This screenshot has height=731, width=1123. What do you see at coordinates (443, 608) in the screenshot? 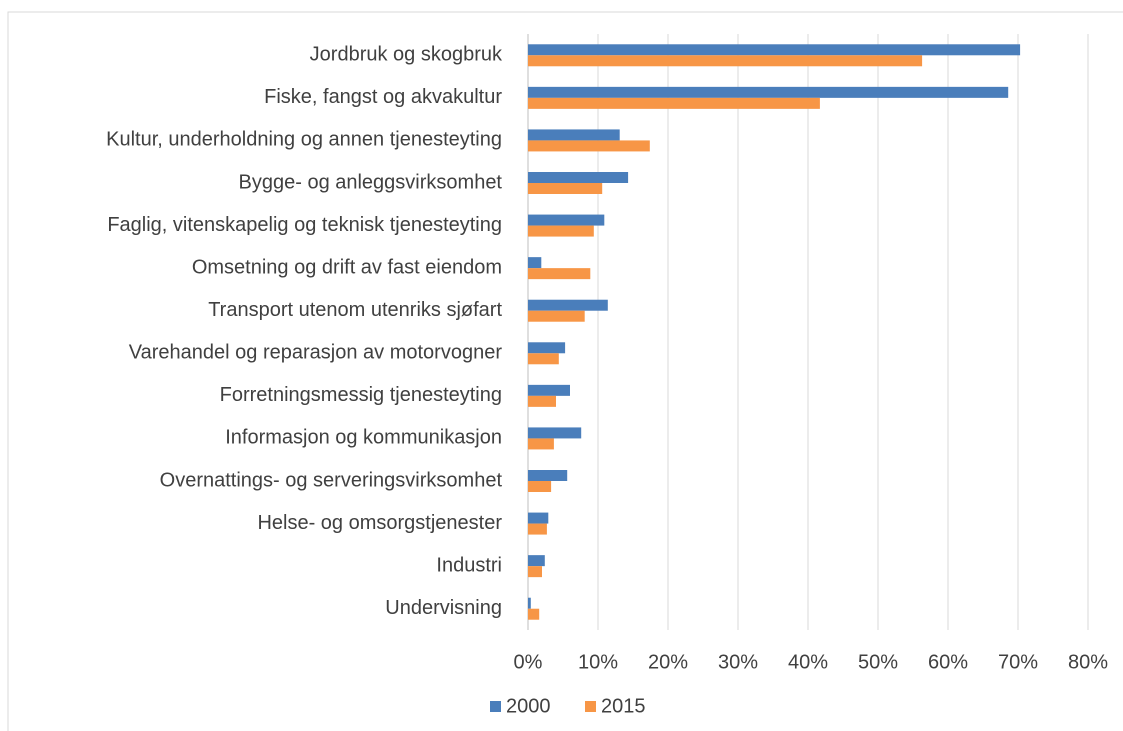
I see `y-tick-label: Undervisning` at bounding box center [443, 608].